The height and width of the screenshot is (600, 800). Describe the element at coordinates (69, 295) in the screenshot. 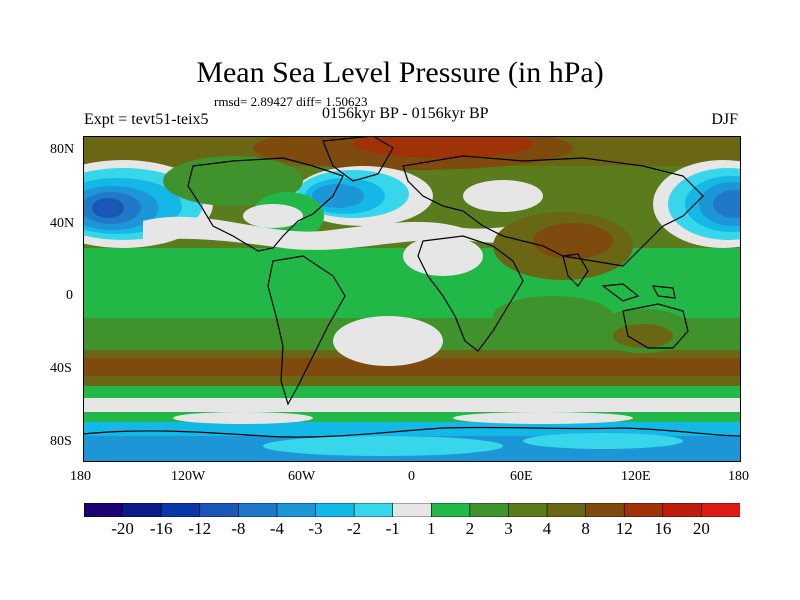

I see `lat-label-0: 0` at that location.